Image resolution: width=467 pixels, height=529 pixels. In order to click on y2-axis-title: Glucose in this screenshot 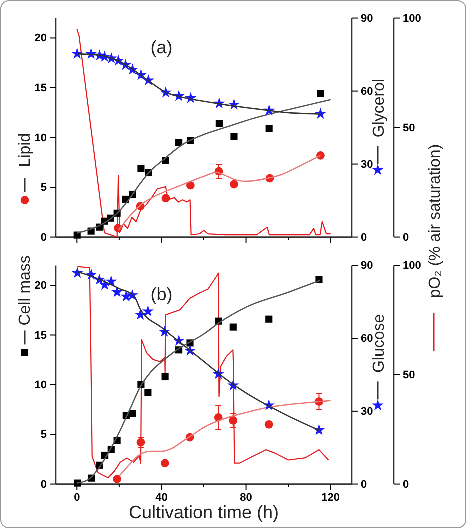, I will do `click(379, 344)`.